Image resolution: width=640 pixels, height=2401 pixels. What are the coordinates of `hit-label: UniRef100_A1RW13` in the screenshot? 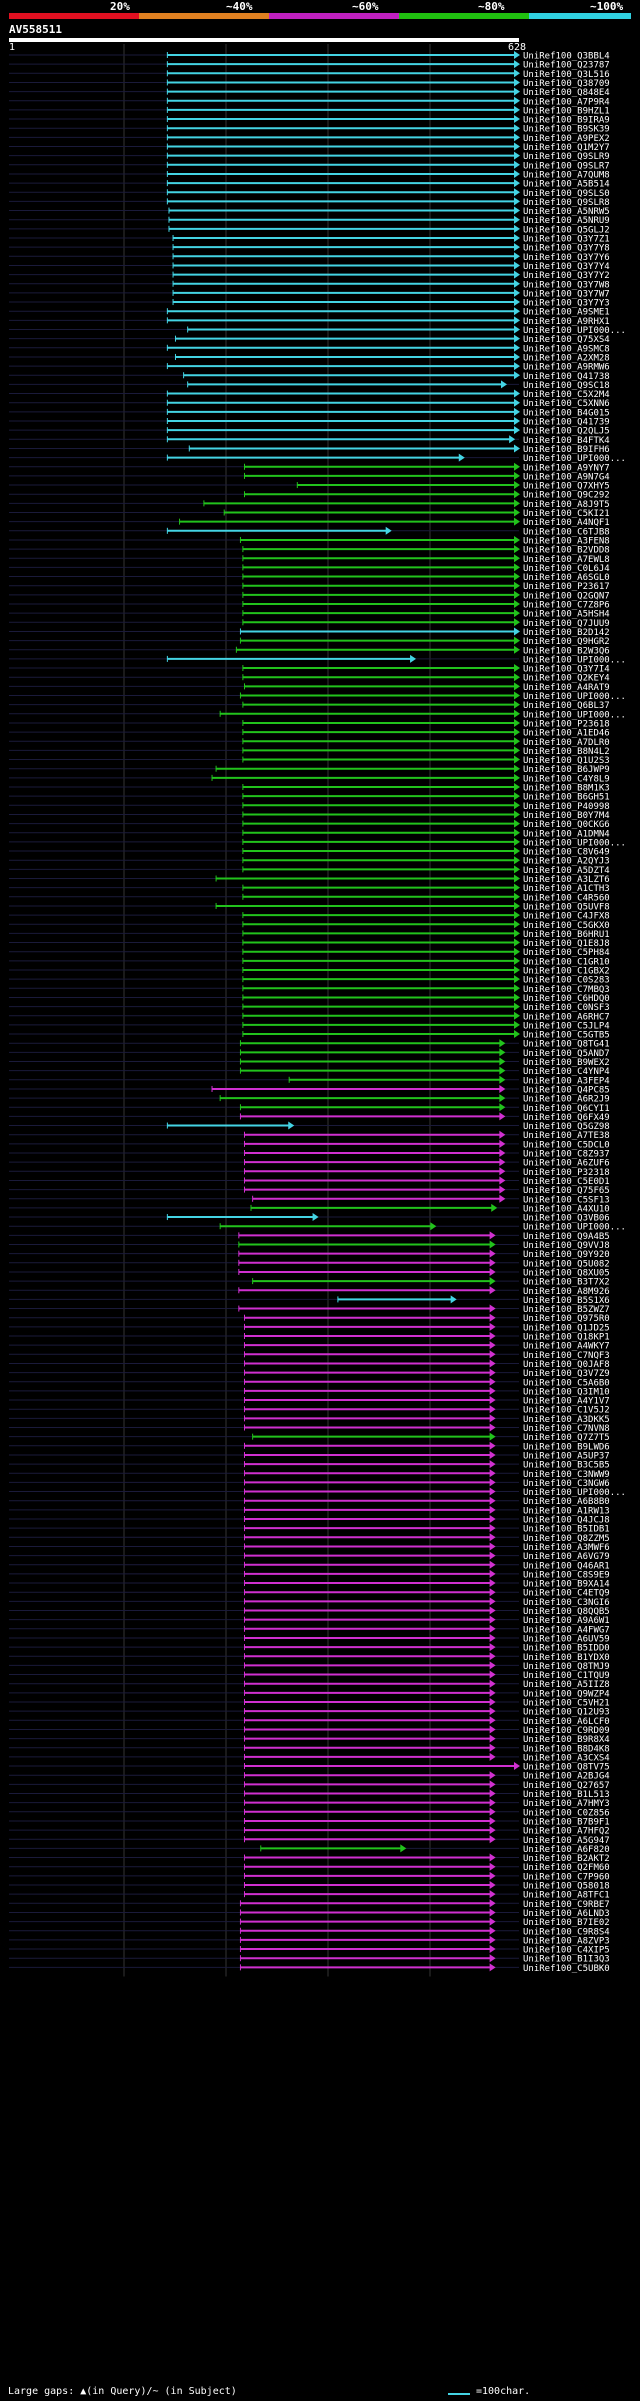 It's located at (566, 1511).